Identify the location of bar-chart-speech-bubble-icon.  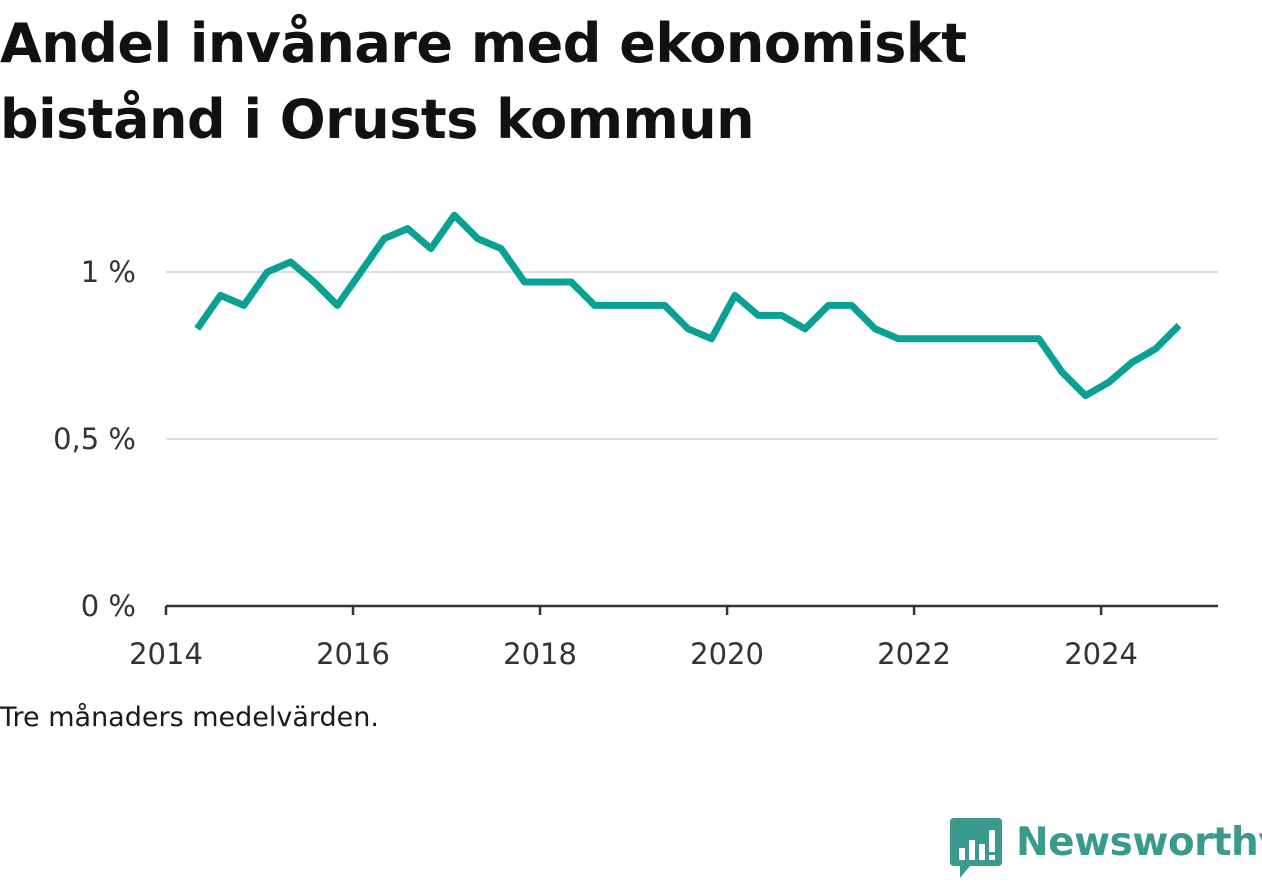
(976, 848).